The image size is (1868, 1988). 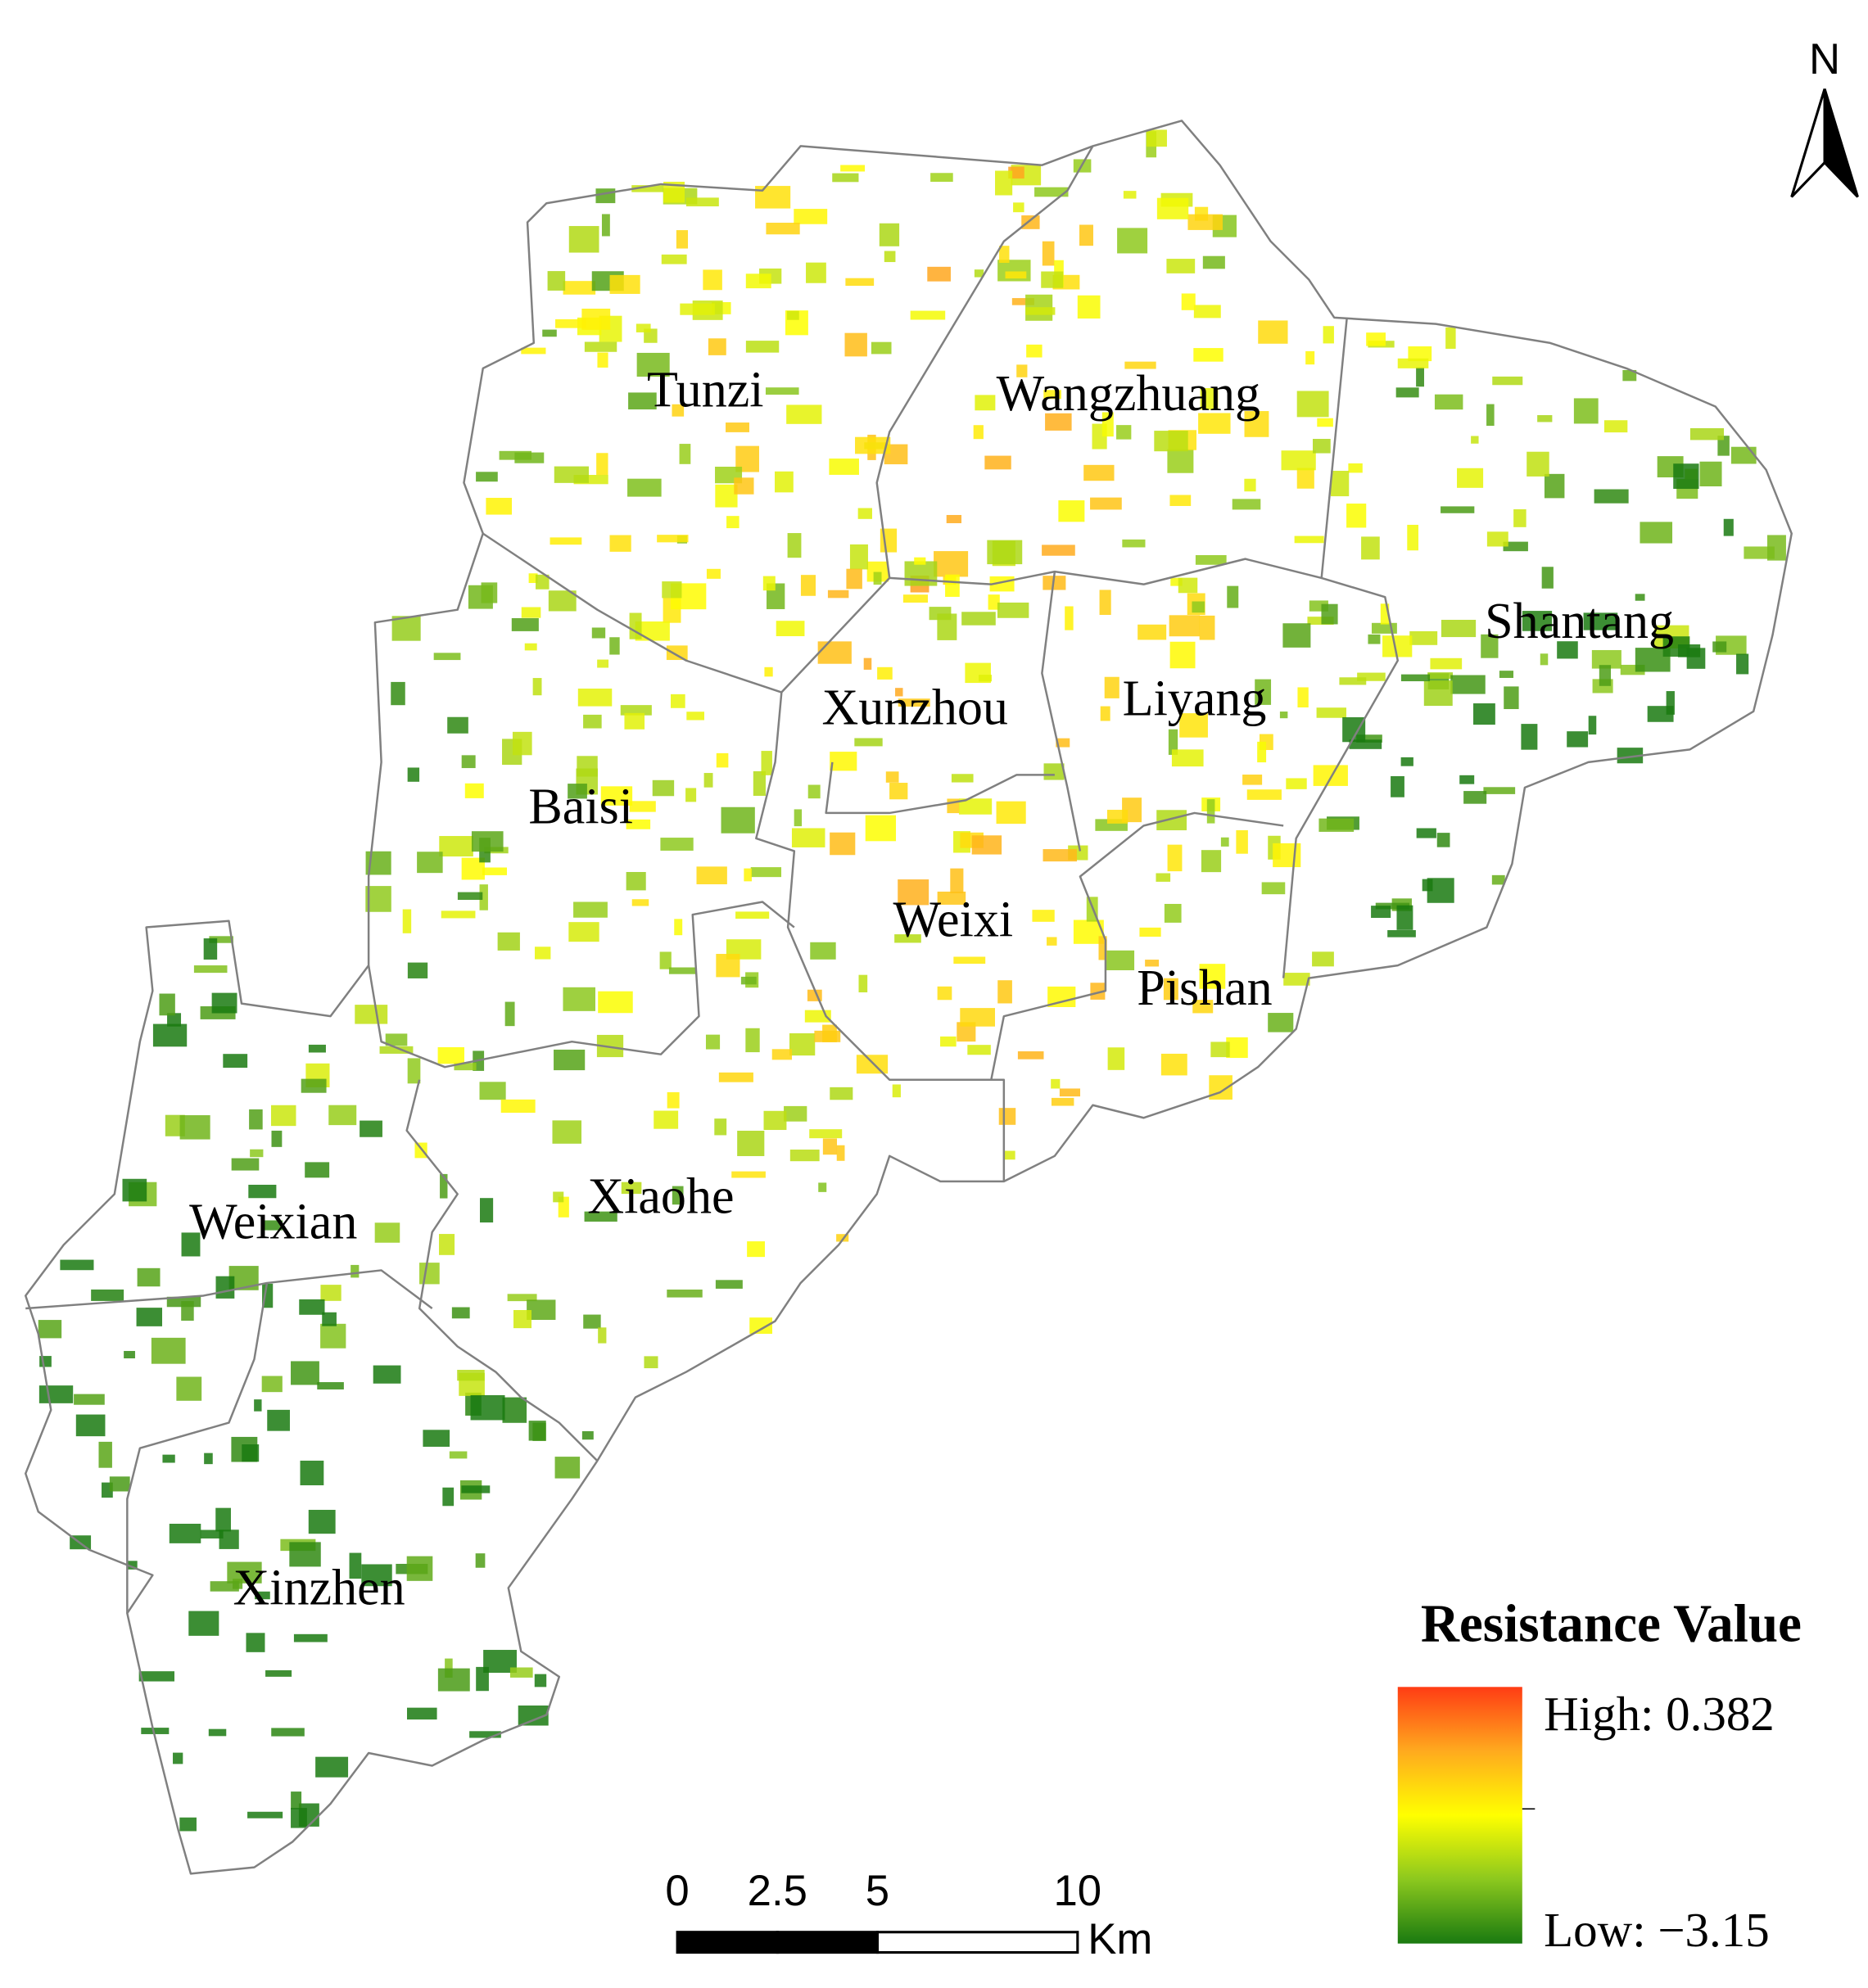 What do you see at coordinates (1825, 116) in the screenshot?
I see `north-arrow: N` at bounding box center [1825, 116].